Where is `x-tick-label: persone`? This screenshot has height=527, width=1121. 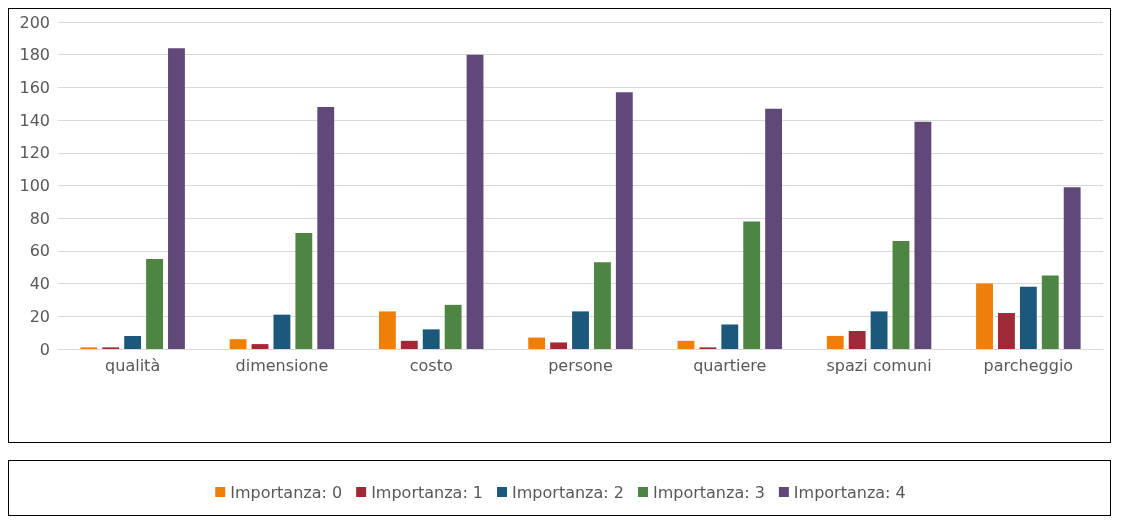
x-tick-label: persone is located at coordinates (580, 365).